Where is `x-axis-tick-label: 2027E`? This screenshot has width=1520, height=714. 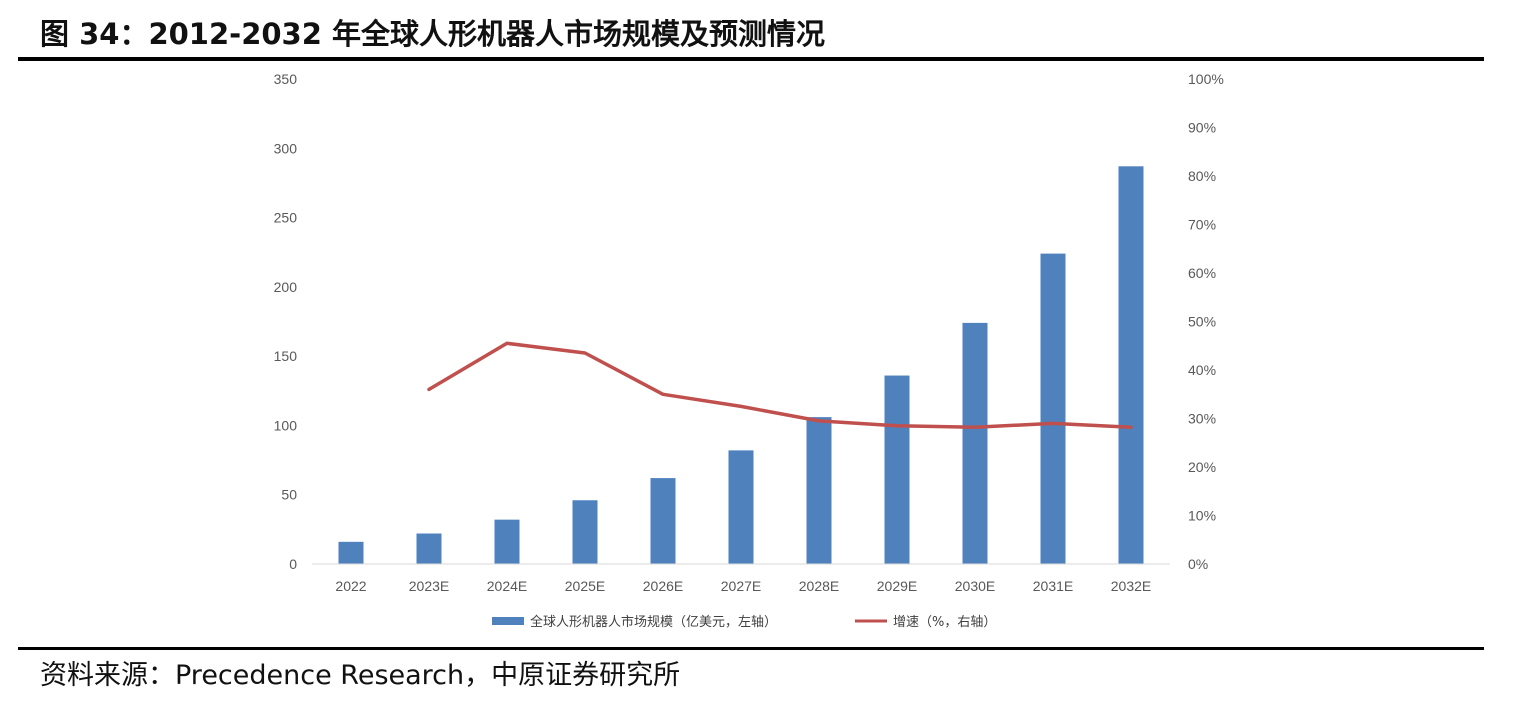 x-axis-tick-label: 2027E is located at coordinates (741, 586).